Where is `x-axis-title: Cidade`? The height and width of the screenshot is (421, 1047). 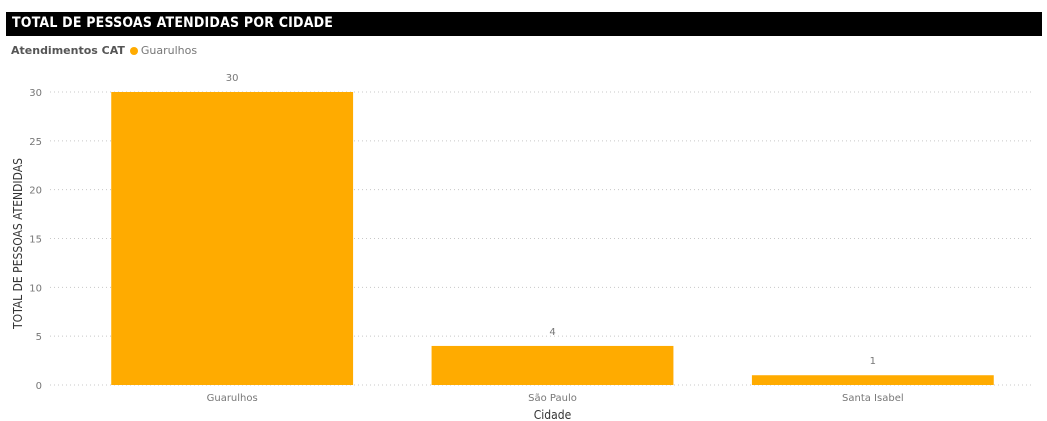 x-axis-title: Cidade is located at coordinates (553, 414).